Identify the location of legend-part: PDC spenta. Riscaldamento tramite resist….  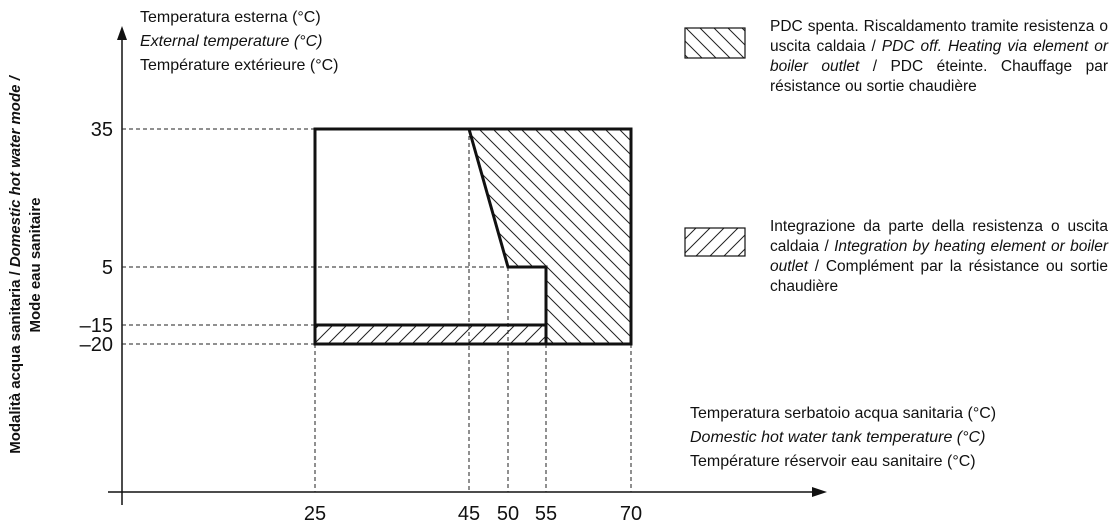
(939, 36).